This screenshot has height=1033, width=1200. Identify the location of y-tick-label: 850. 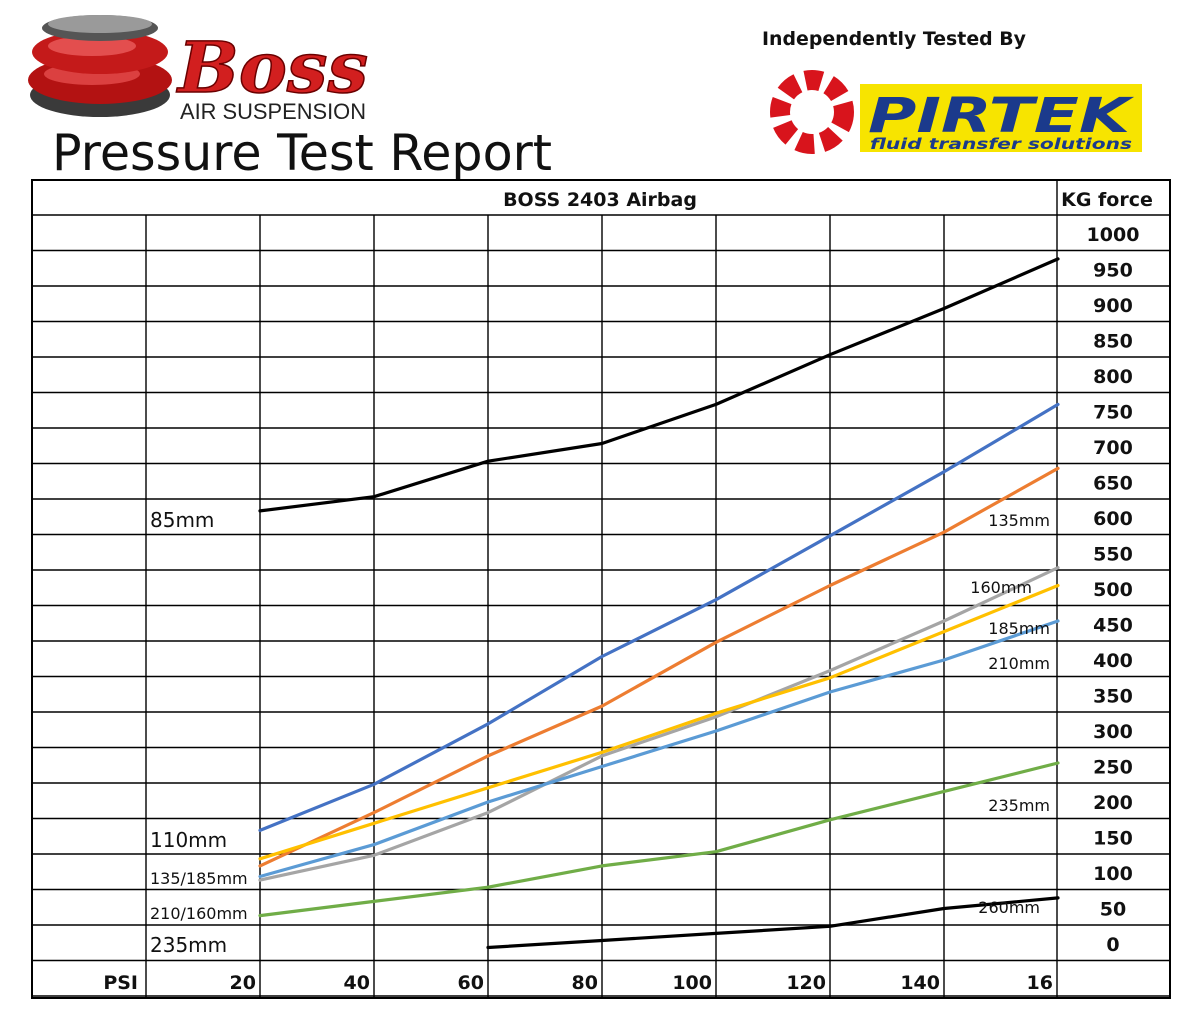
(1113, 342).